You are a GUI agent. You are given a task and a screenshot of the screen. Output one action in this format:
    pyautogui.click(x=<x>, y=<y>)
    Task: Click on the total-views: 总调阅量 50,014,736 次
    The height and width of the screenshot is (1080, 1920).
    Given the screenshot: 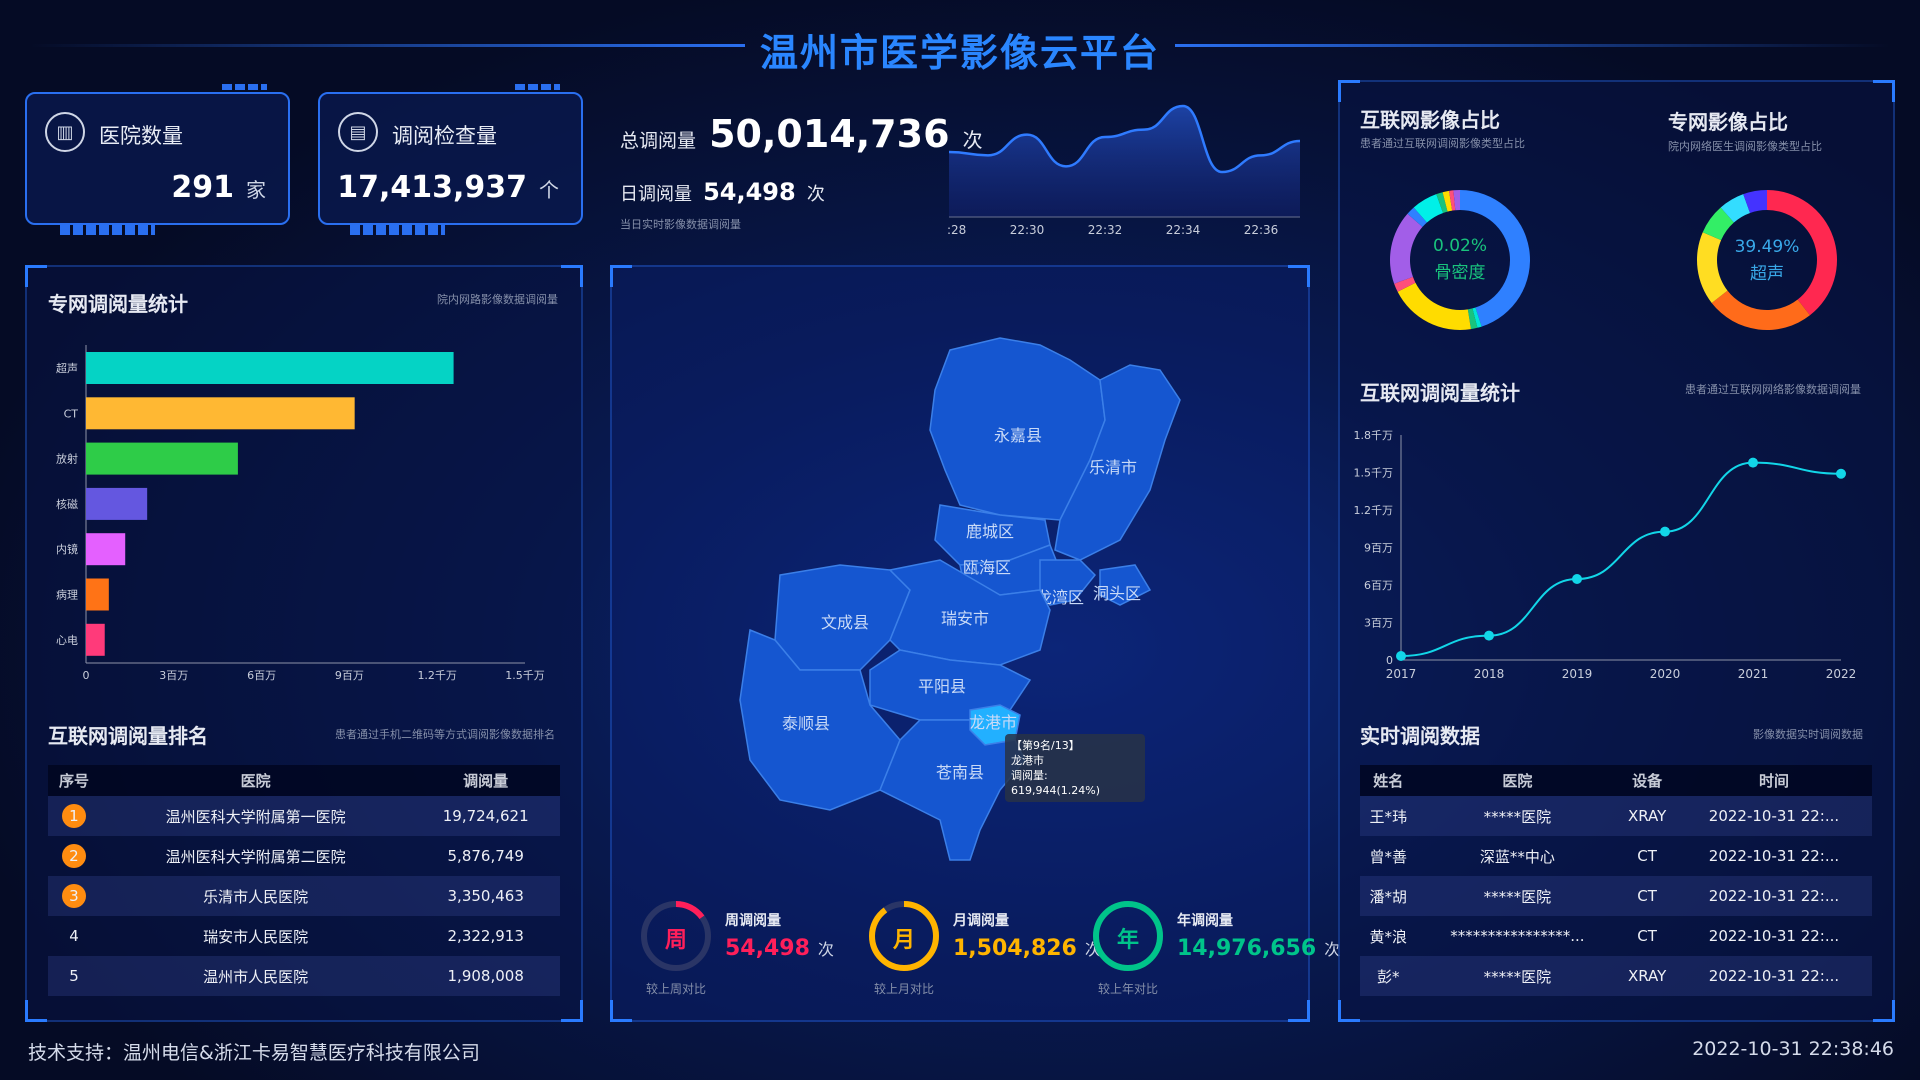 What is the action you would take?
    pyautogui.click(x=801, y=134)
    